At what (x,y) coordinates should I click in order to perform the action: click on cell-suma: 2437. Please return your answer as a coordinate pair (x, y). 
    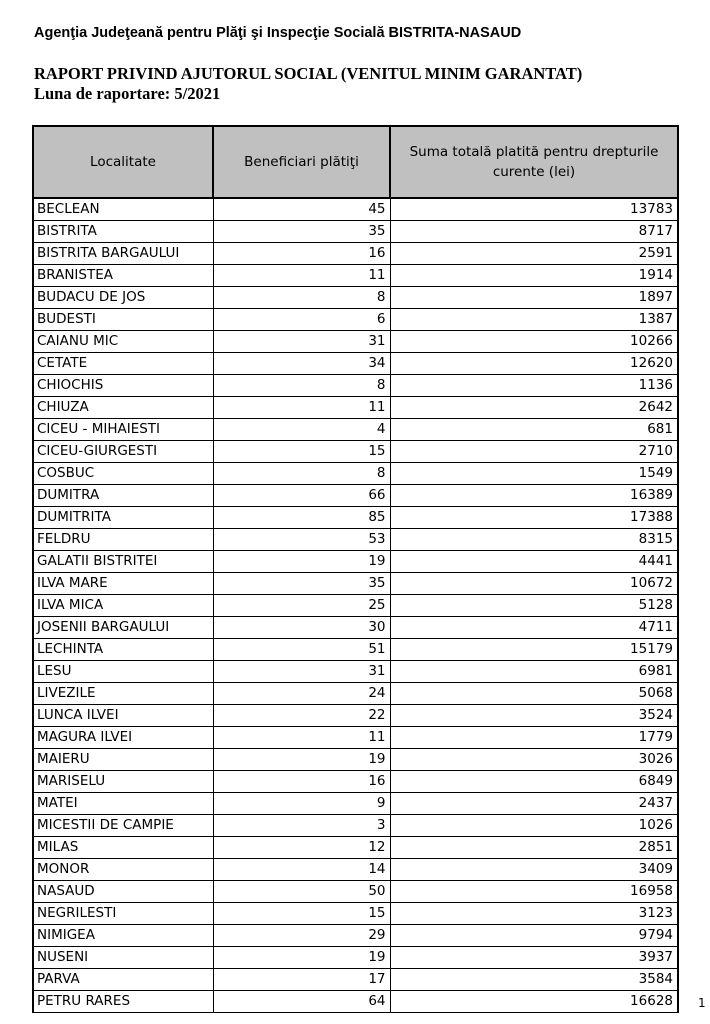
    Looking at the image, I should click on (534, 803).